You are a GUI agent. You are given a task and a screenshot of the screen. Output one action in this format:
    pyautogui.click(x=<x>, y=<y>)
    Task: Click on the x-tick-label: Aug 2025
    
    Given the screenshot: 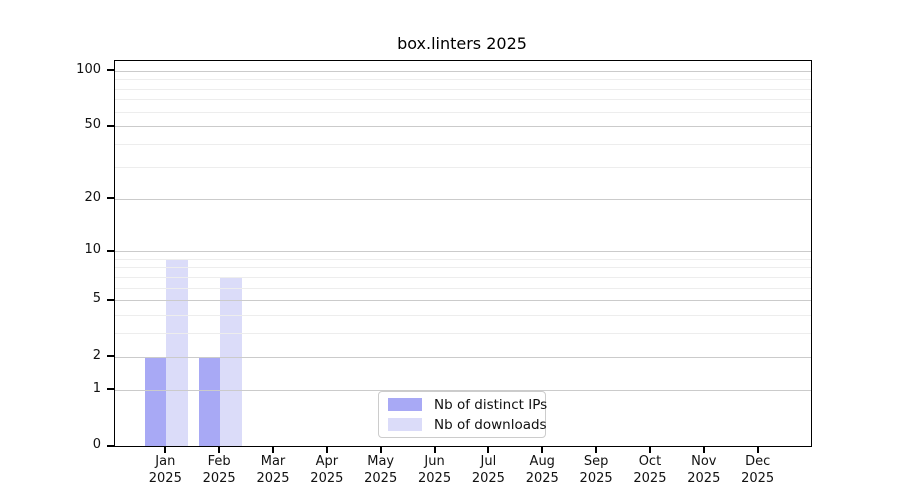 What is the action you would take?
    pyautogui.click(x=542, y=470)
    